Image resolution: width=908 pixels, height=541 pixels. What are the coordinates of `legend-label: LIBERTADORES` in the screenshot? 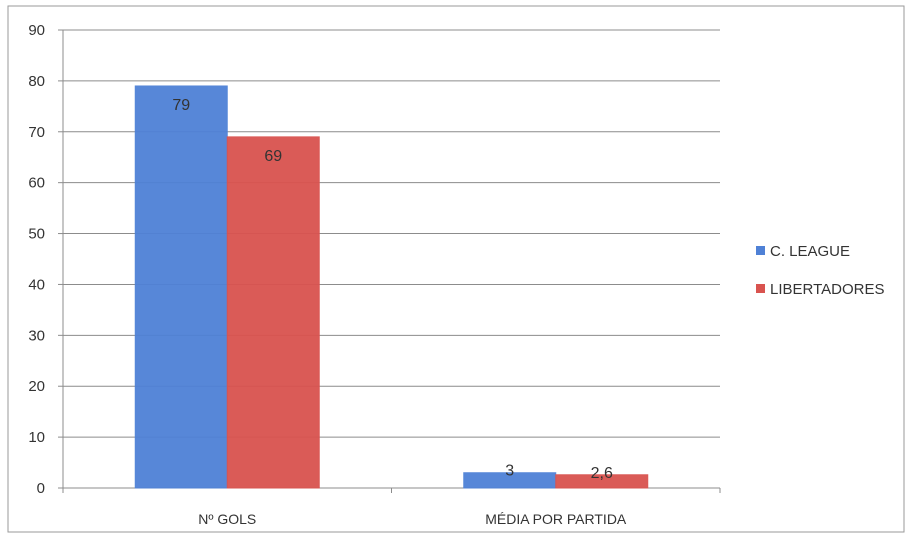 It's located at (827, 289).